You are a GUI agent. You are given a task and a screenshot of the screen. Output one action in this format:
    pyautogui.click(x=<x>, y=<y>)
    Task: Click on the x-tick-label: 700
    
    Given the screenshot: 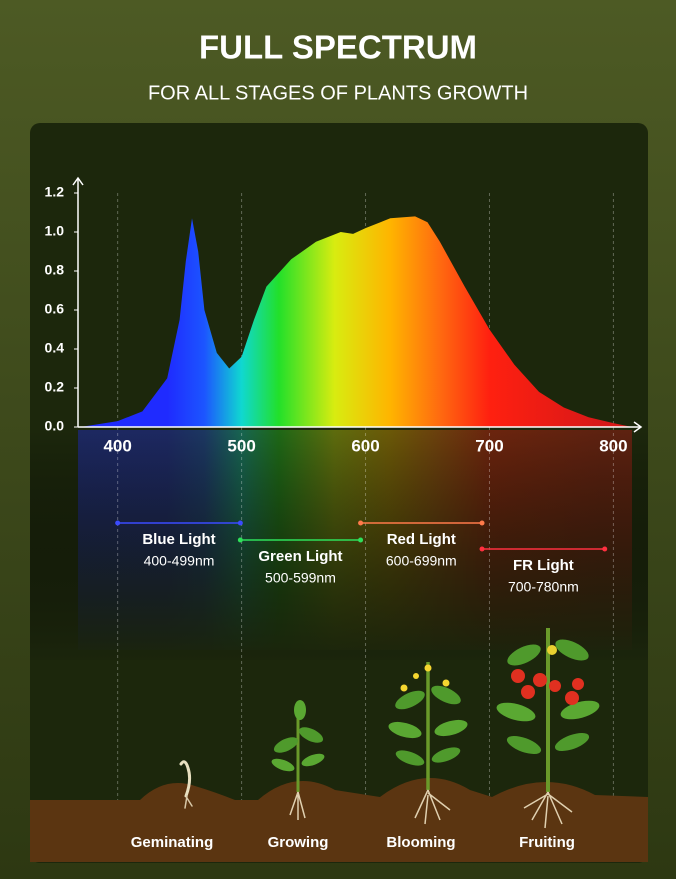 What is the action you would take?
    pyautogui.click(x=489, y=445)
    